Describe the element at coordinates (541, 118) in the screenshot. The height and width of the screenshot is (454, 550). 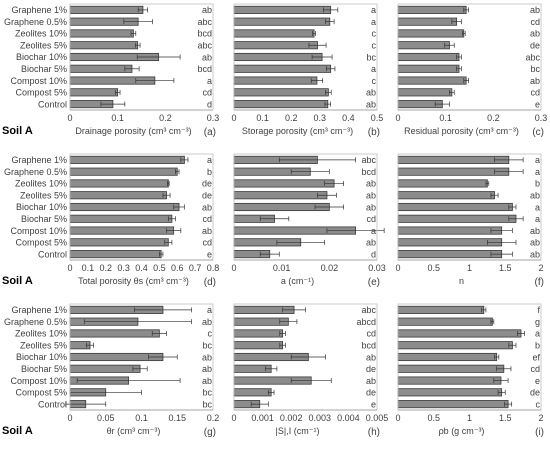
I see `x-tick-label: 0.3` at that location.